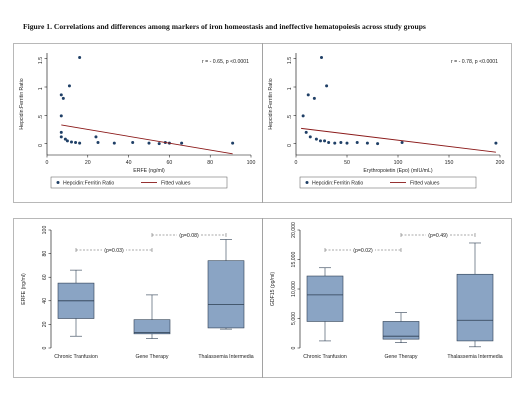 The width and height of the screenshot is (520, 402). What do you see at coordinates (45, 230) in the screenshot?
I see `y-tick-label: 100` at bounding box center [45, 230].